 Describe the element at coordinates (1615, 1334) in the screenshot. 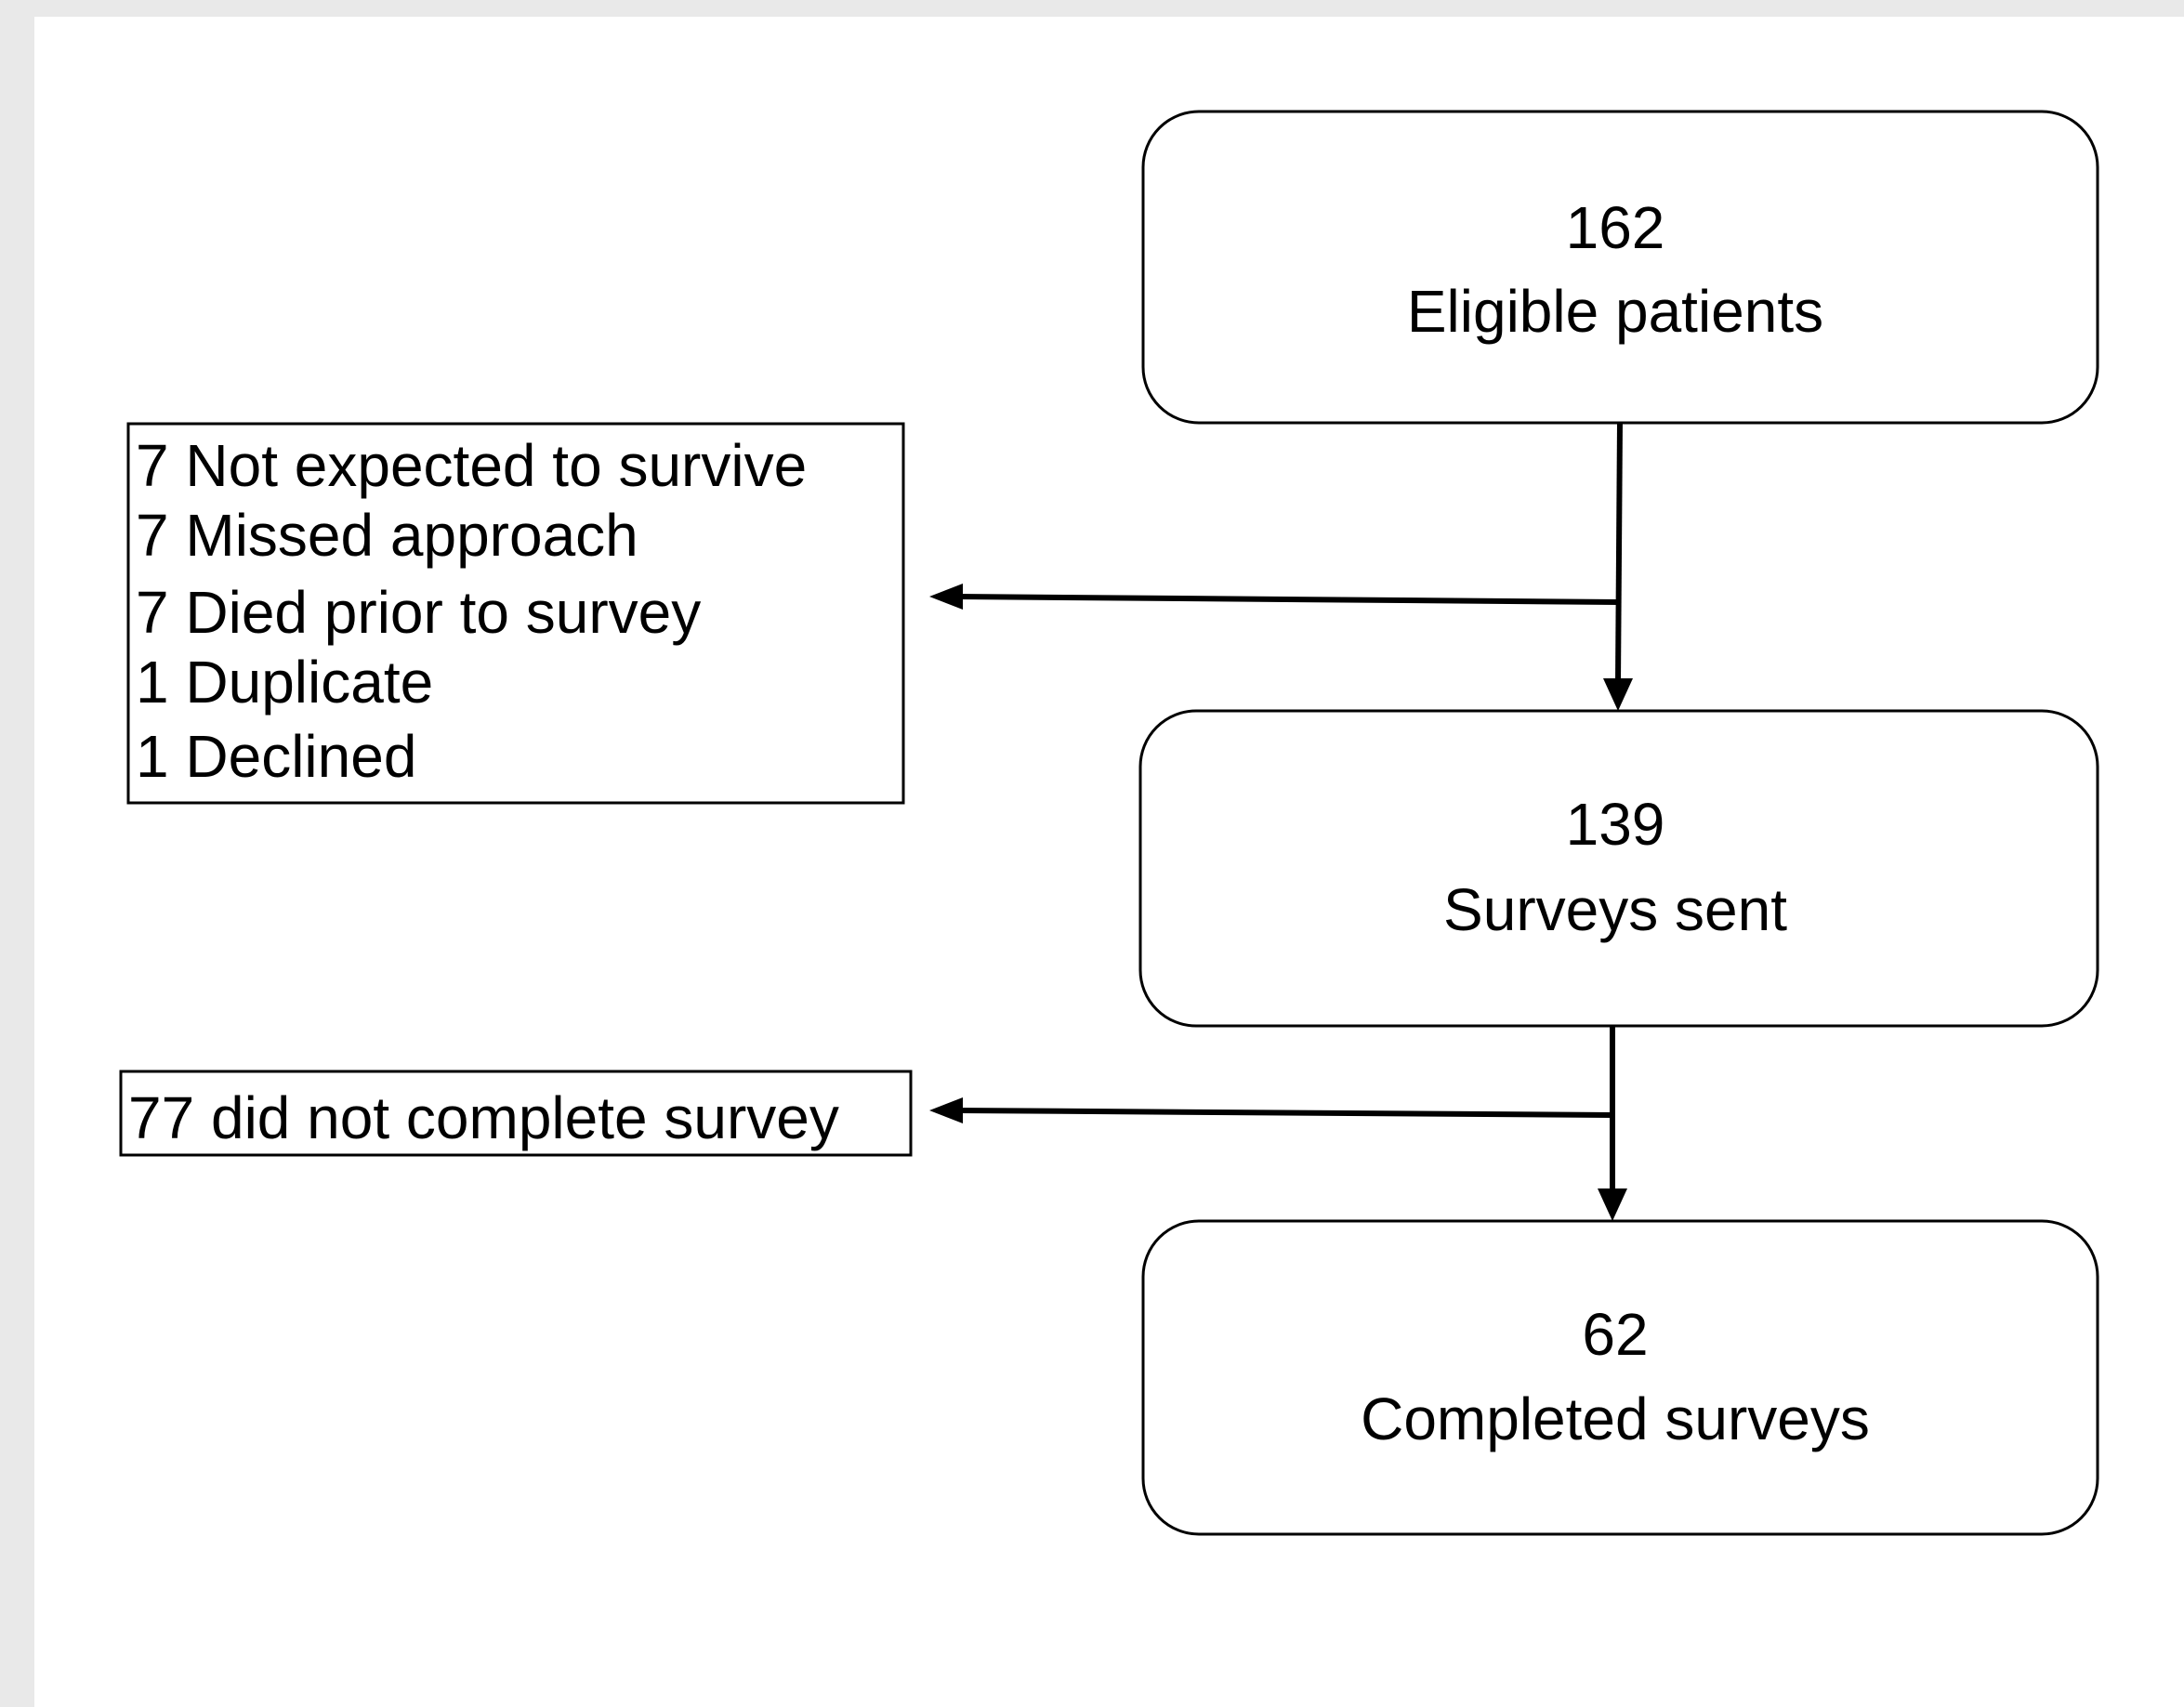

I see `node-count: 62` at that location.